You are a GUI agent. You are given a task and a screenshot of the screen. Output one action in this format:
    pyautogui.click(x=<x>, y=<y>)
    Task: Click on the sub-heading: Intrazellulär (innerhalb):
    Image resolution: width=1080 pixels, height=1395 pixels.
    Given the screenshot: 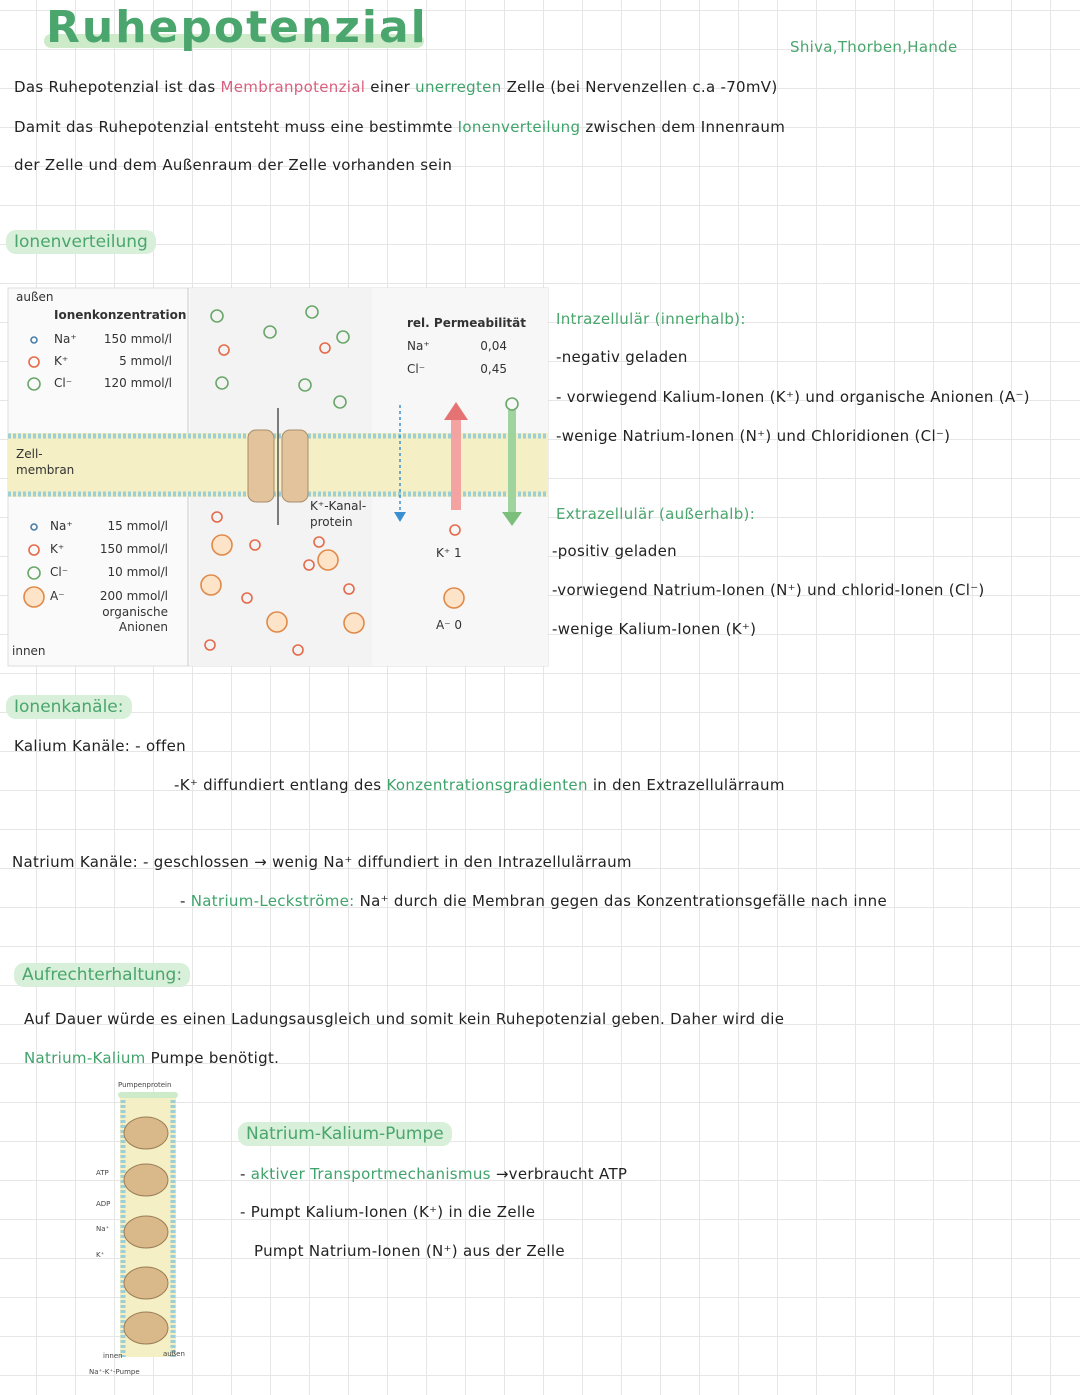 What is the action you would take?
    pyautogui.click(x=651, y=319)
    